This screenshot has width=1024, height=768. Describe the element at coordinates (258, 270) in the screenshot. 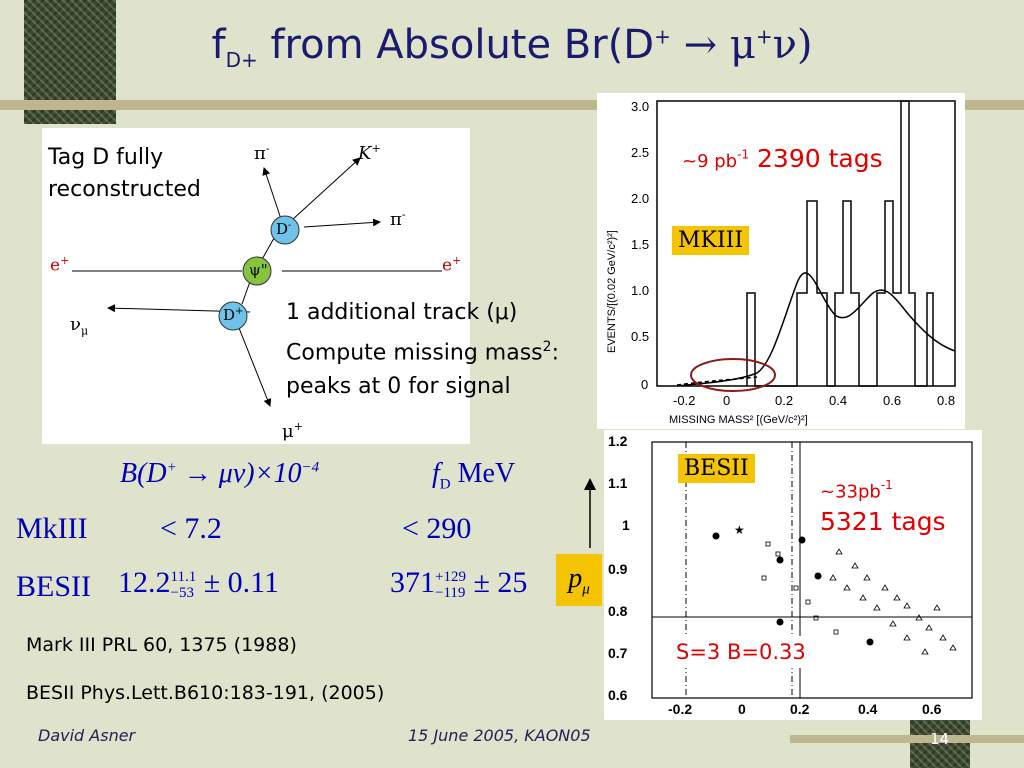

I see `label-psi: ψ"` at that location.